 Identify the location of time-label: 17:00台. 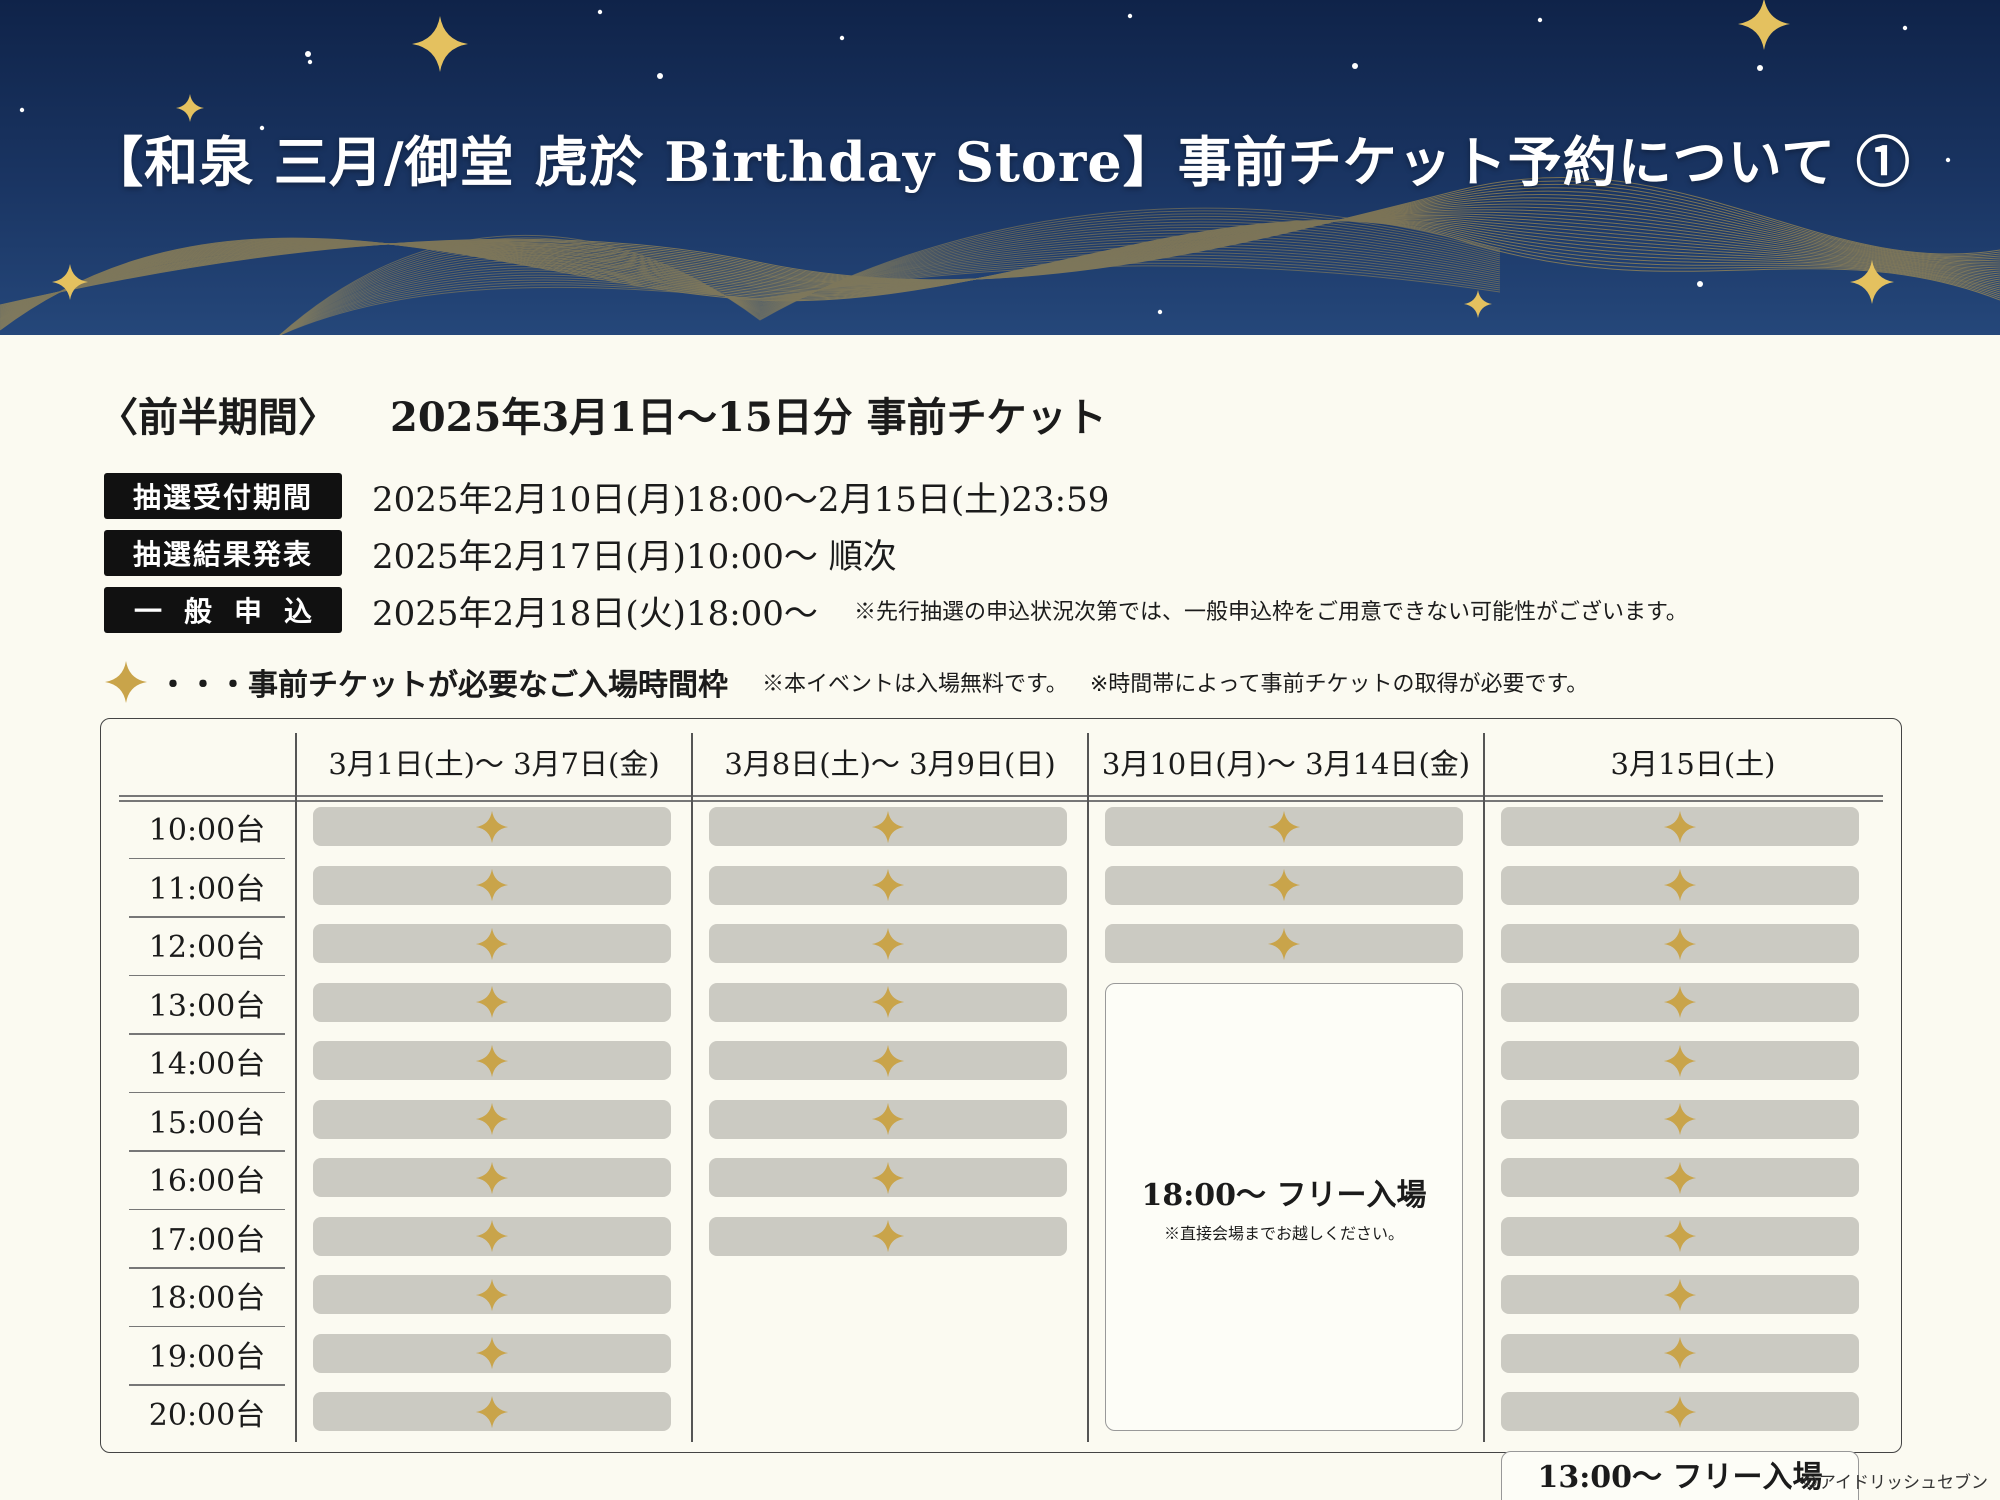
(207, 1240).